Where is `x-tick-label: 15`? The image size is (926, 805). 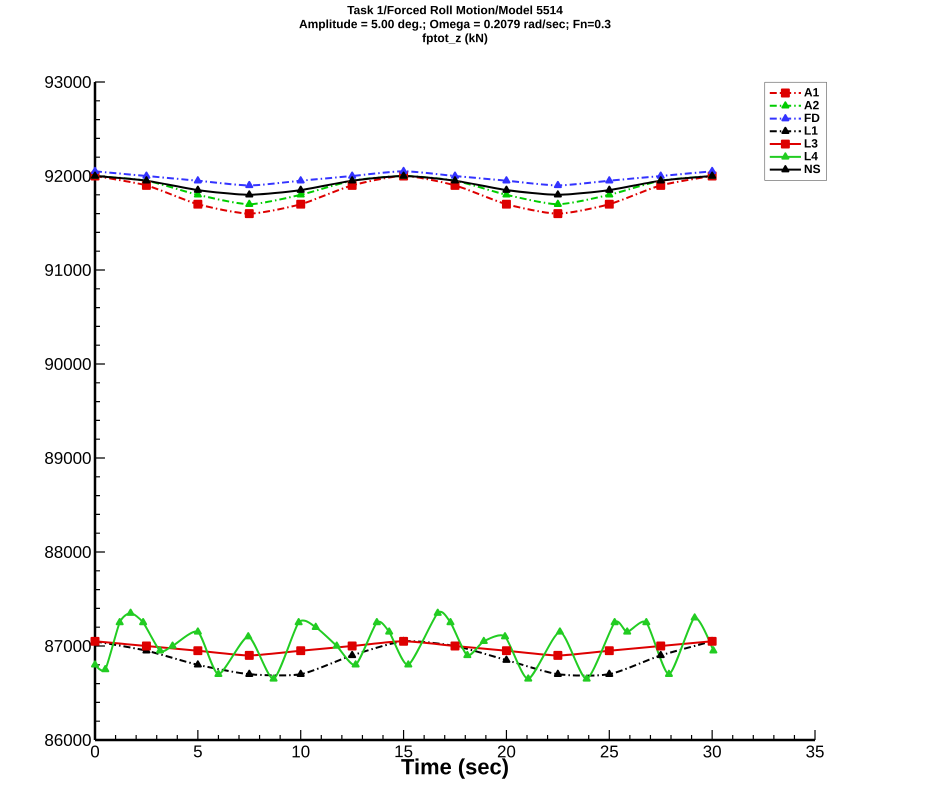
x-tick-label: 15 is located at coordinates (403, 752).